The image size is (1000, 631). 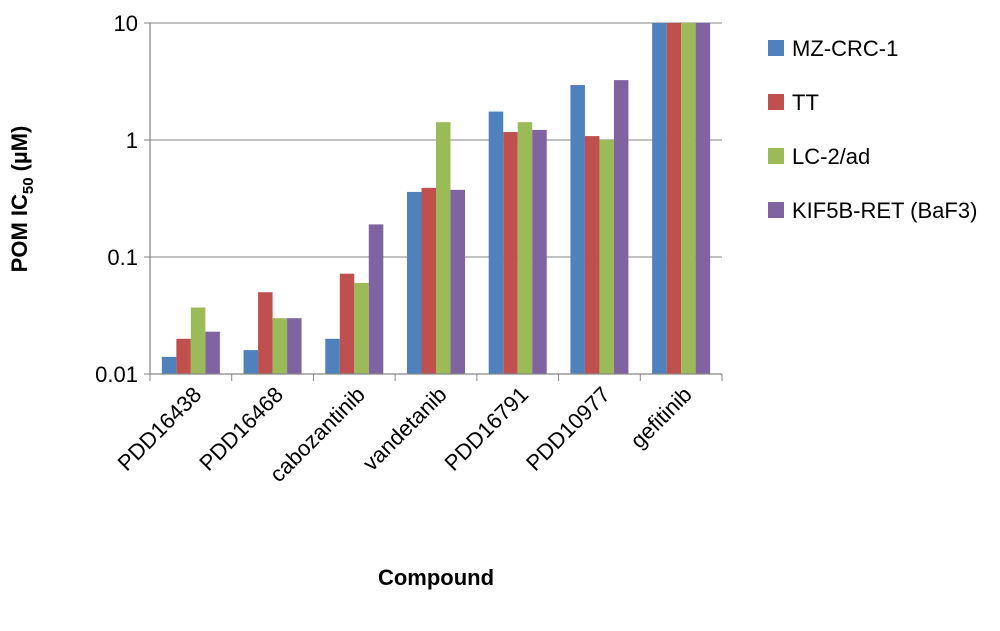 I want to click on legend-label: MZ-CRC-1, so click(x=845, y=48).